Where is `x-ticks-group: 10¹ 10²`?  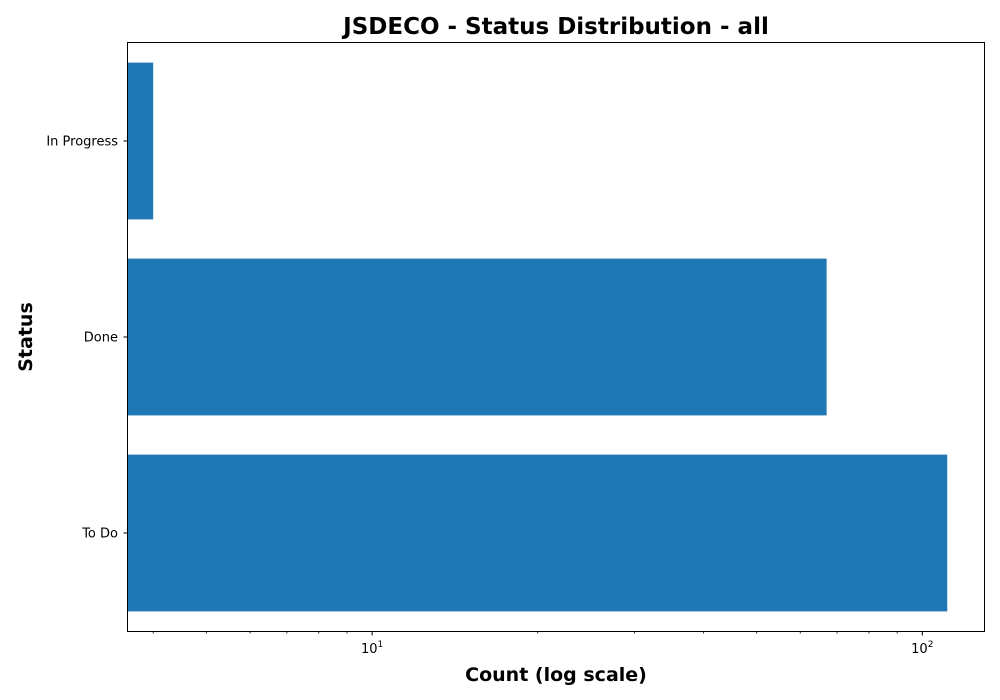 x-ticks-group: 10¹ 10² is located at coordinates (542, 644).